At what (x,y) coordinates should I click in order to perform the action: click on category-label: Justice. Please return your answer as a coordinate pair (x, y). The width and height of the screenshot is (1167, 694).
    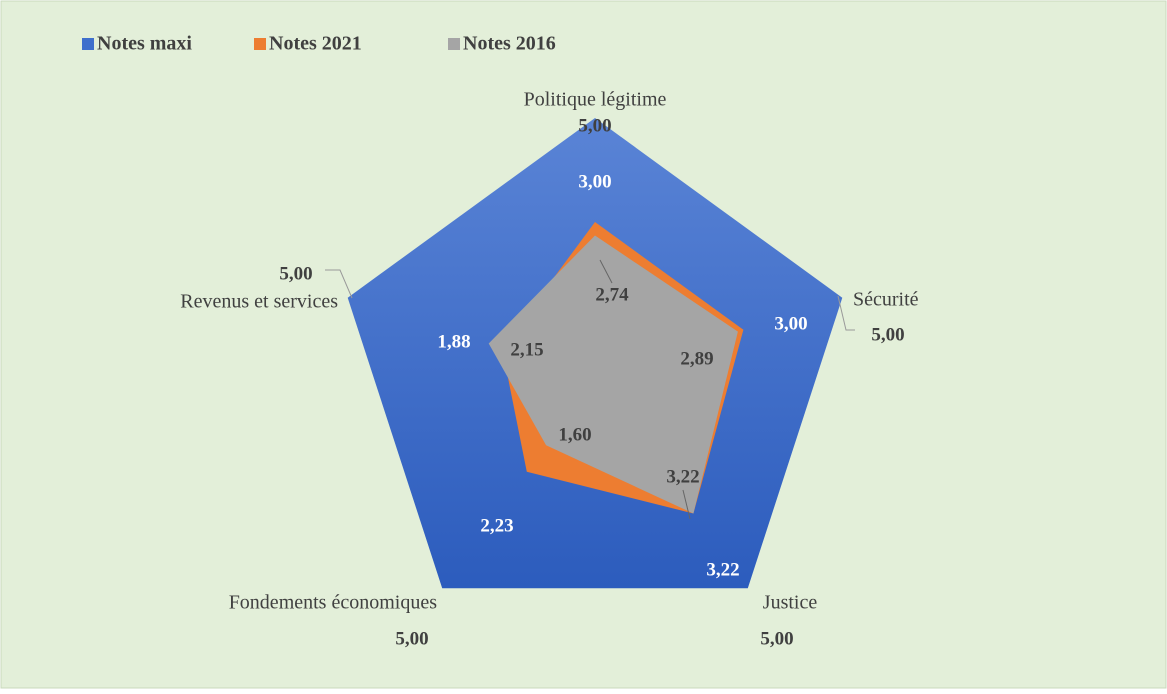
    Looking at the image, I should click on (790, 603).